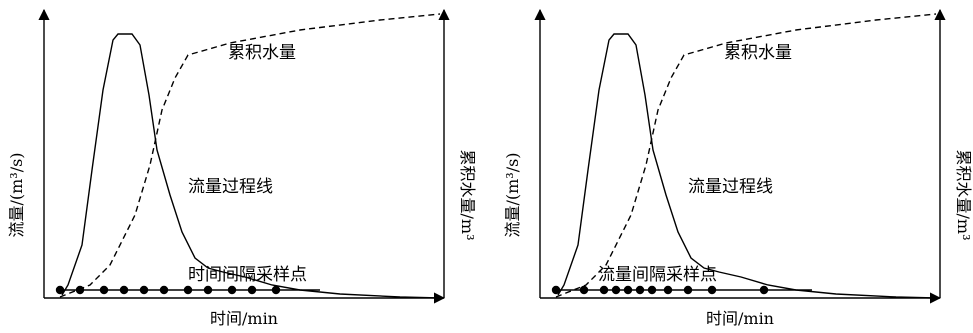 The height and width of the screenshot is (333, 973). I want to click on left-sampling-points, so click(168, 290).